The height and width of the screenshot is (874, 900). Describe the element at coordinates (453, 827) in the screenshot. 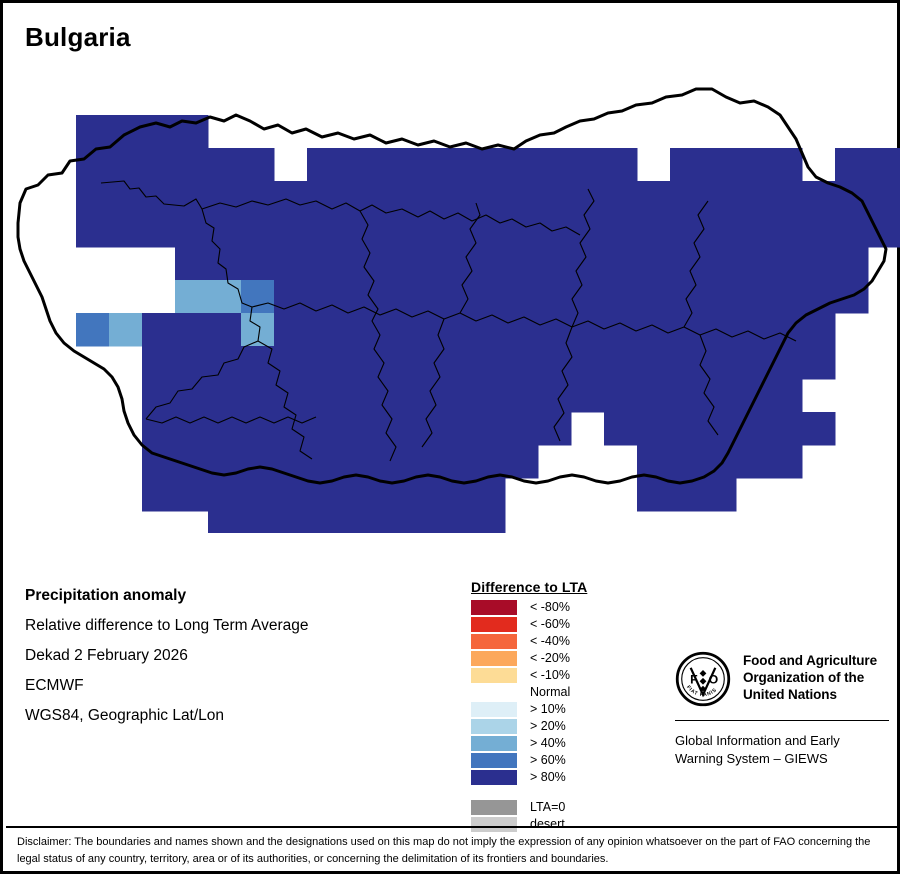

I see `disclaimer-divider` at that location.